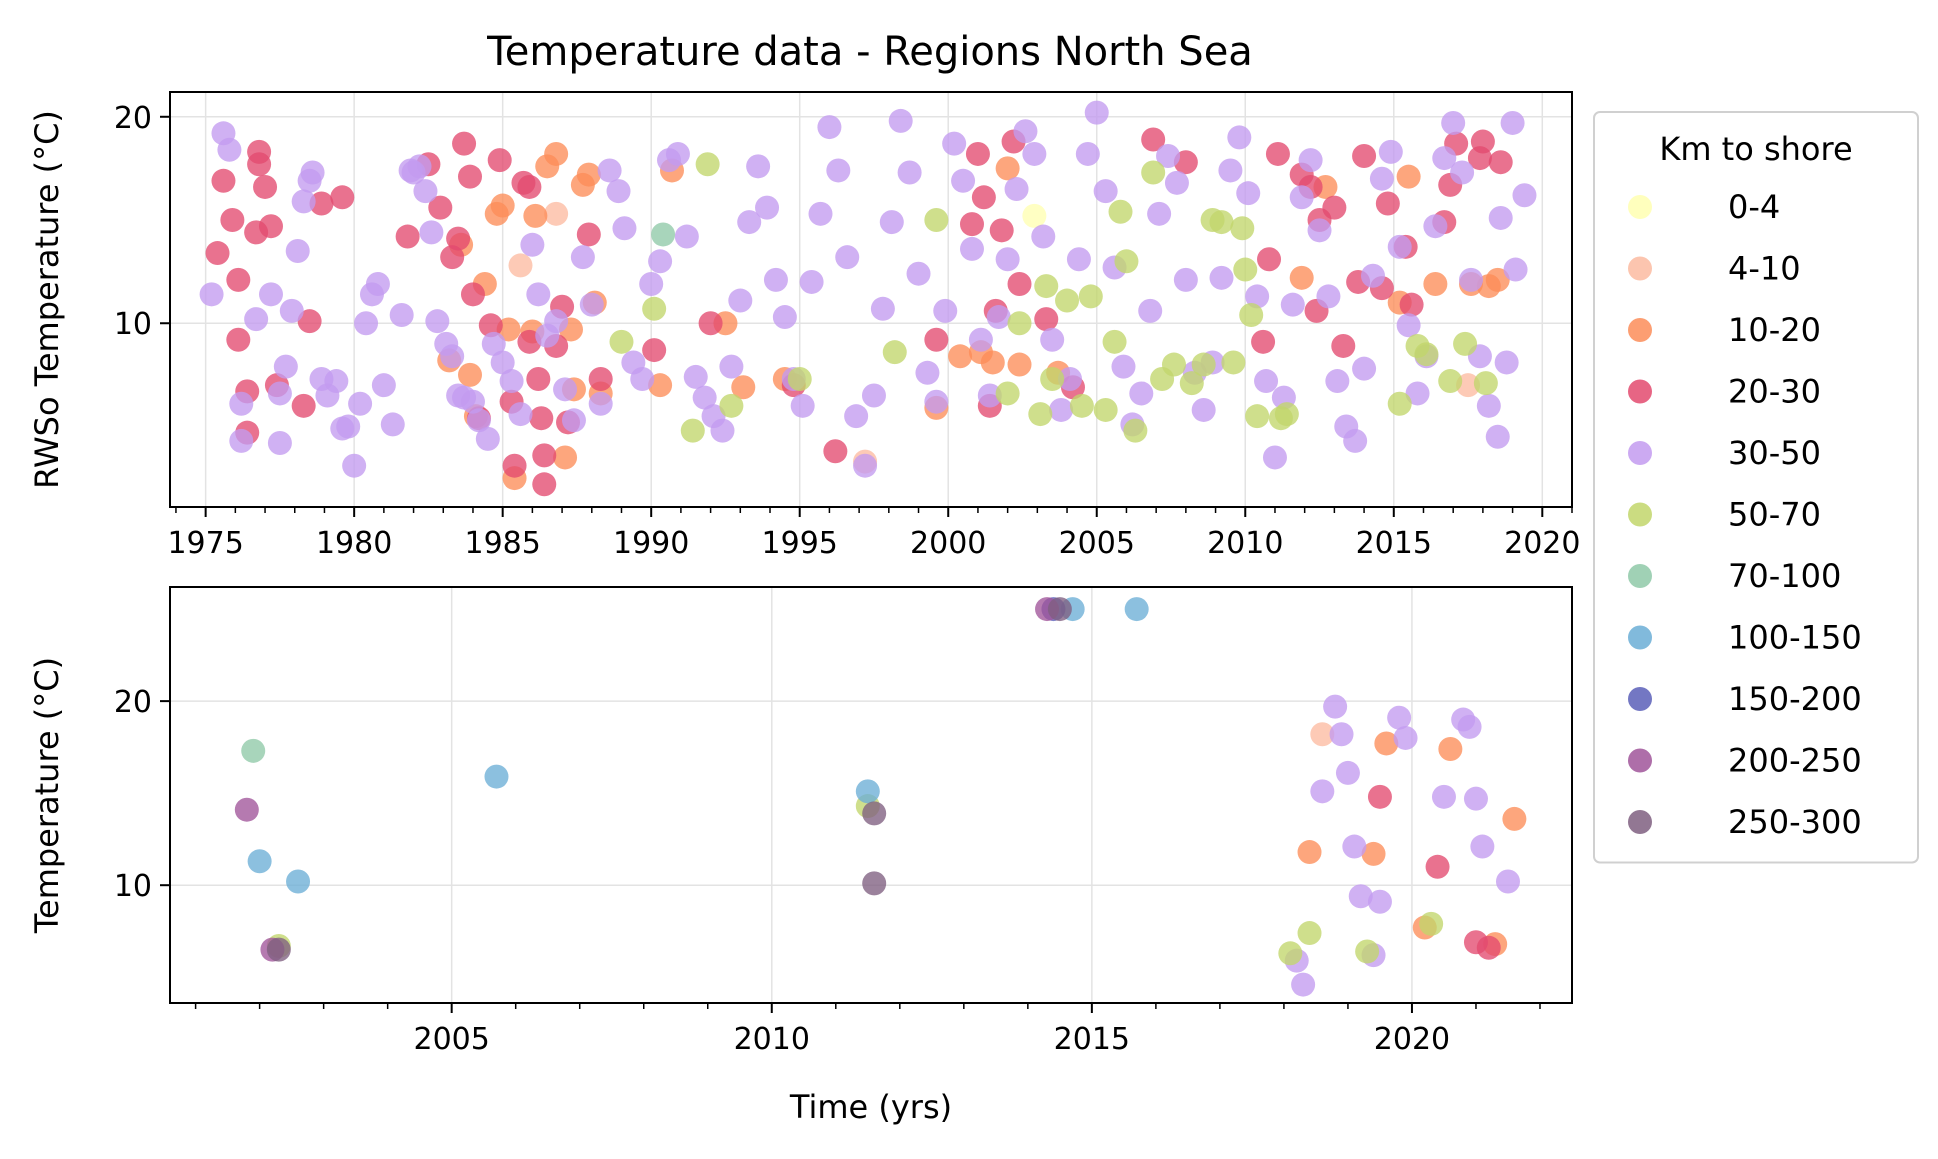 The width and height of the screenshot is (1938, 1159). Describe the element at coordinates (1795, 699) in the screenshot. I see `legend-label: 150-200` at that location.